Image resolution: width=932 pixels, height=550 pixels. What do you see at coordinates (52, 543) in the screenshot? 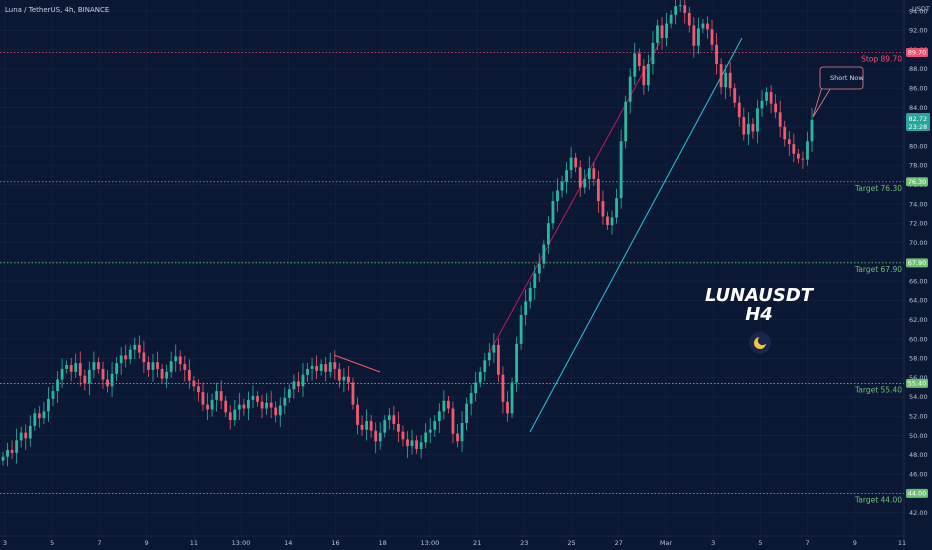
I see `x-tick-label: 5` at bounding box center [52, 543].